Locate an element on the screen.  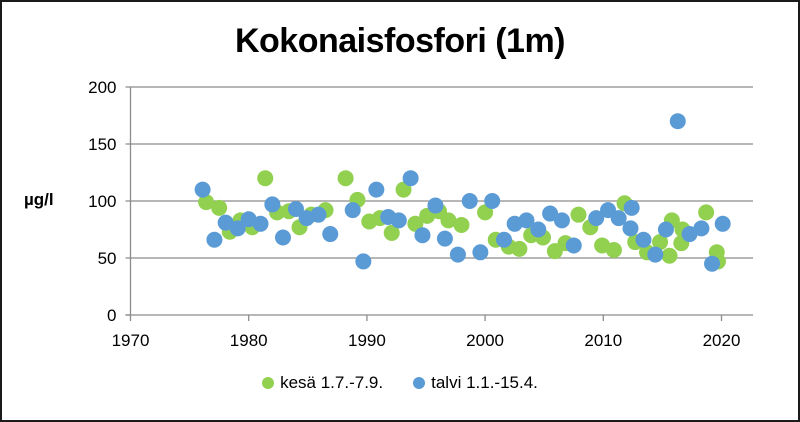
x-tick-label: 1970 is located at coordinates (131, 340).